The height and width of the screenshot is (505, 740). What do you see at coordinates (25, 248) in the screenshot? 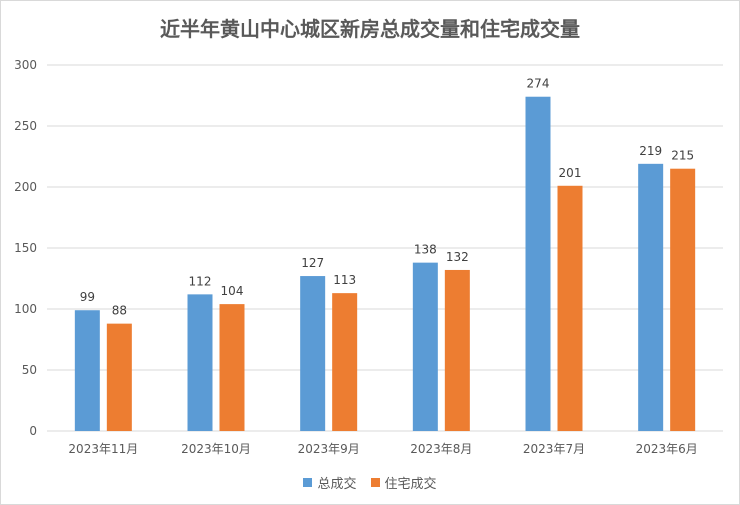
I see `y-tick-label: 150` at bounding box center [25, 248].